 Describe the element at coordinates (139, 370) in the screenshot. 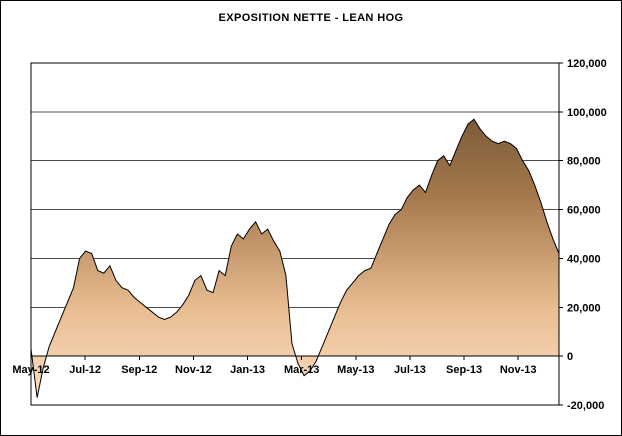

I see `svg-text: Sep-12` at that location.